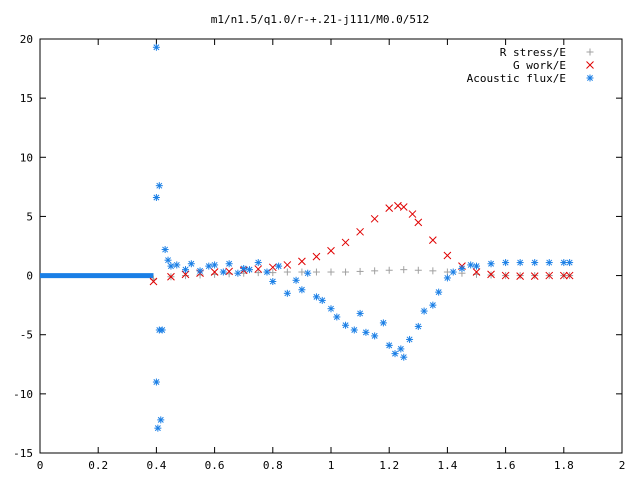 This screenshot has height=485, width=640. Describe the element at coordinates (26, 335) in the screenshot. I see `y-tick-label: -5` at that location.